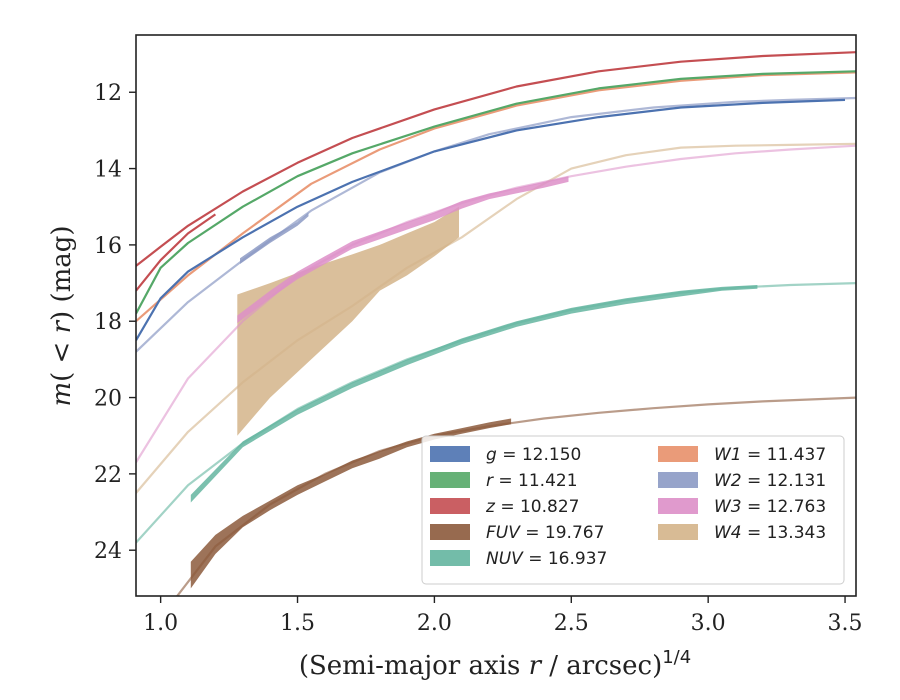 The height and width of the screenshot is (700, 900). I want to click on y-axis-label: m( < r) (mag), so click(62, 315).